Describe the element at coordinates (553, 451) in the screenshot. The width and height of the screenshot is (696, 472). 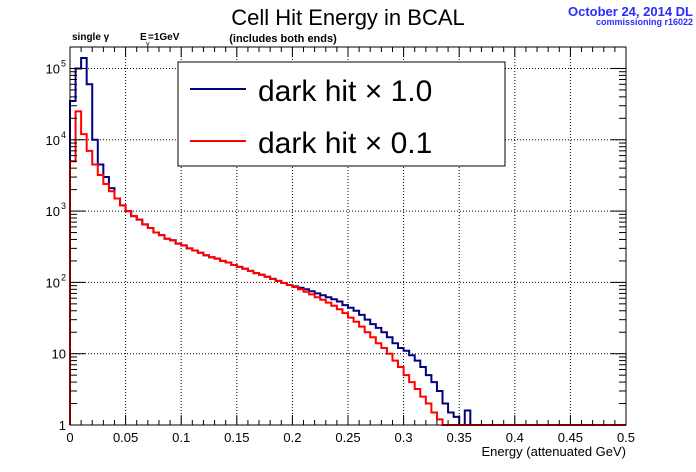
I see `x-axis-label: Energy (attenuated GeV)` at that location.